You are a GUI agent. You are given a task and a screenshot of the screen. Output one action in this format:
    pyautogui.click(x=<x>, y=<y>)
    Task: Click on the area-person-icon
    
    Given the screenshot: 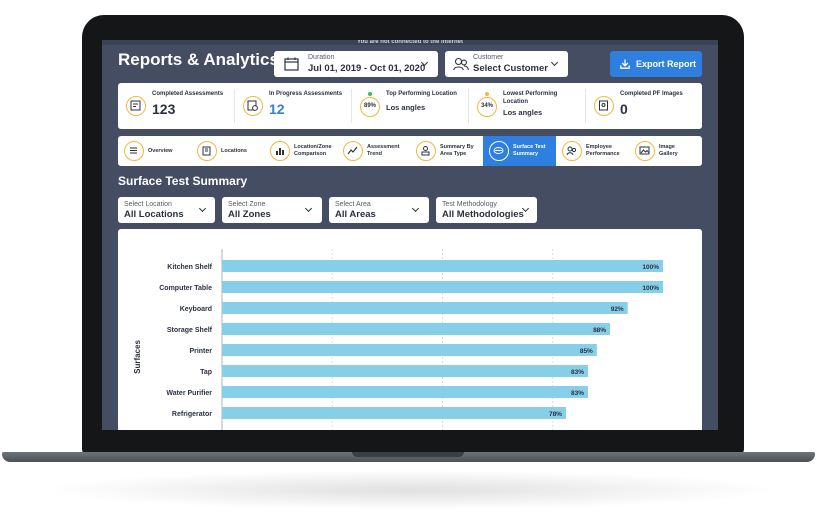 What is the action you would take?
    pyautogui.click(x=426, y=151)
    